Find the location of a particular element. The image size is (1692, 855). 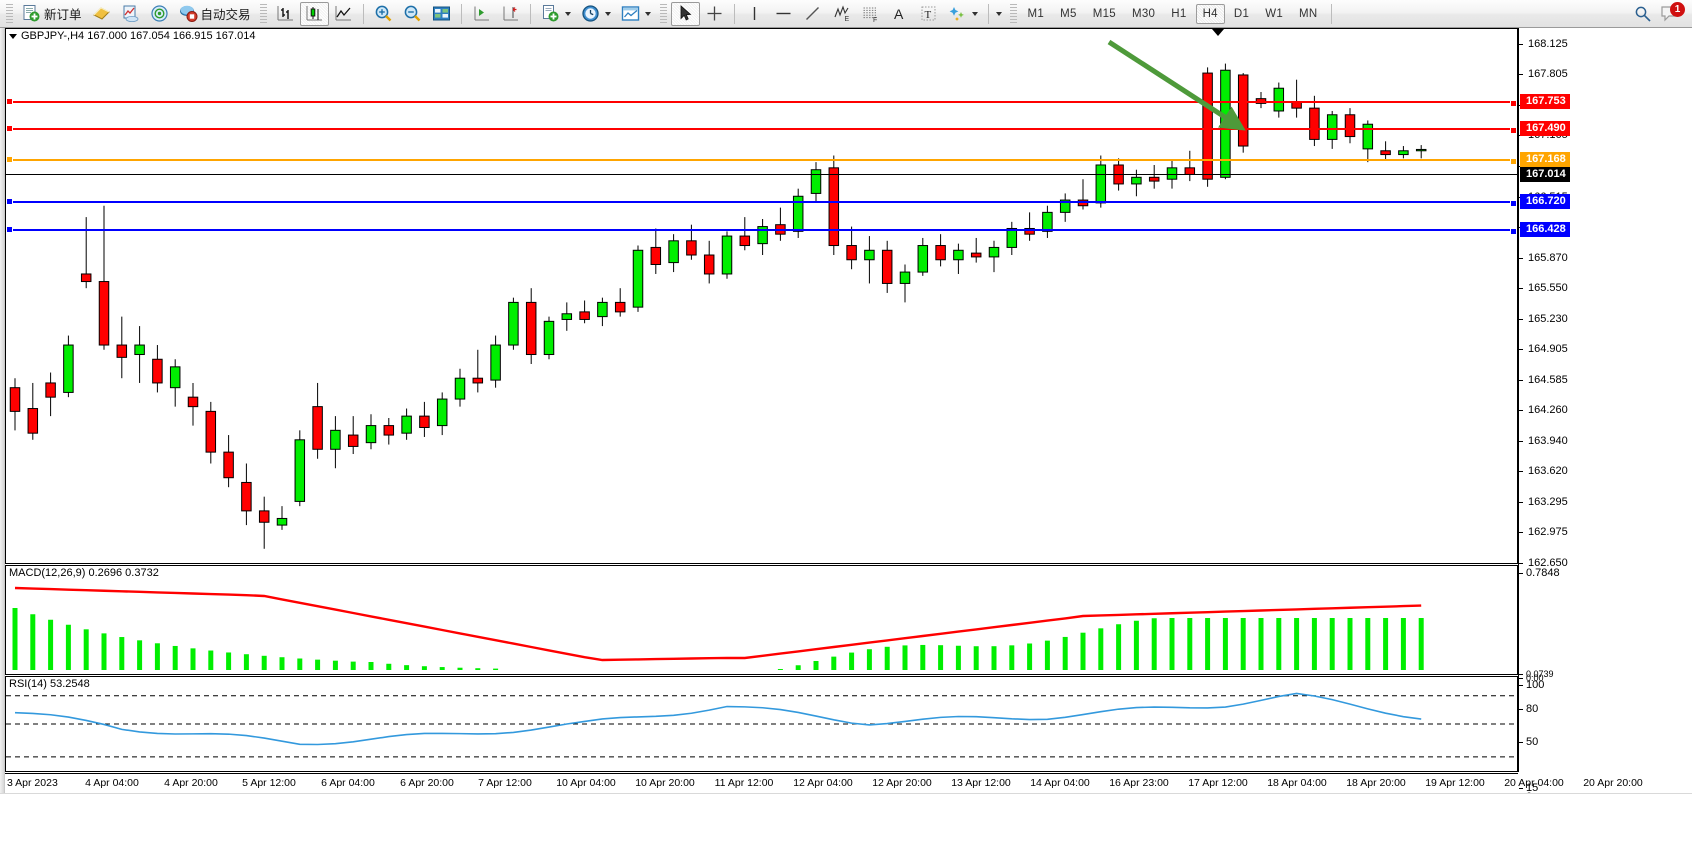

templates-button is located at coordinates (636, 14).